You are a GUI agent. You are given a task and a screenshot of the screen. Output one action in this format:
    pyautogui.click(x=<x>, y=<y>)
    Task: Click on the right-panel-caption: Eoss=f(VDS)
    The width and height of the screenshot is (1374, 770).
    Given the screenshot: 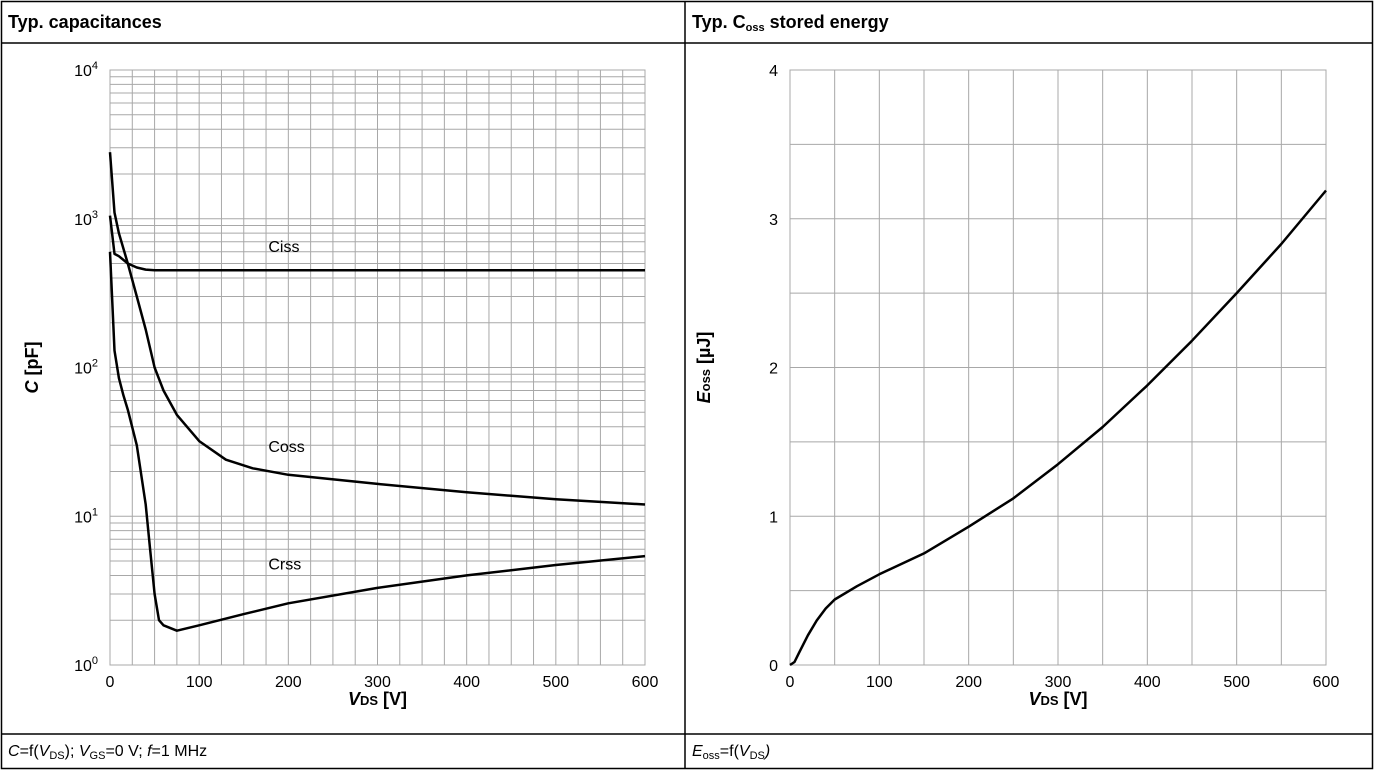 What is the action you would take?
    pyautogui.click(x=731, y=752)
    